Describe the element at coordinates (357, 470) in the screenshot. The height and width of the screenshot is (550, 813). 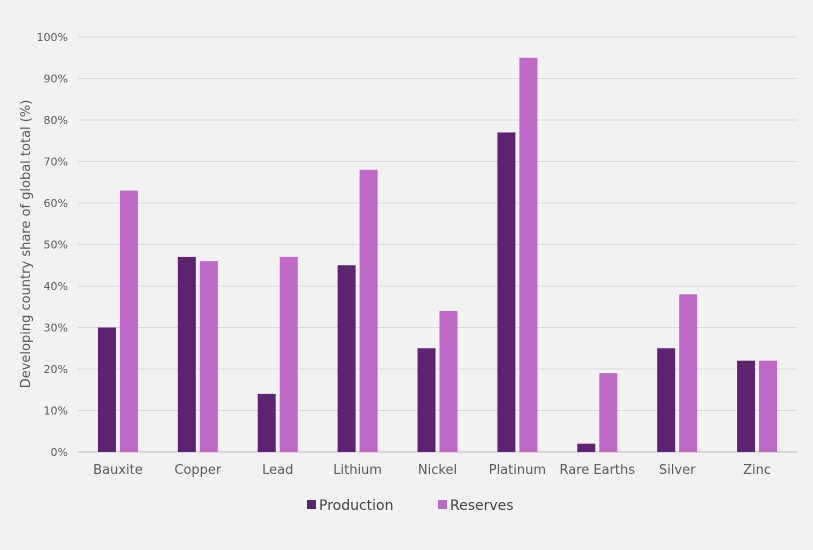
I see `x-category-label: Lithium` at that location.